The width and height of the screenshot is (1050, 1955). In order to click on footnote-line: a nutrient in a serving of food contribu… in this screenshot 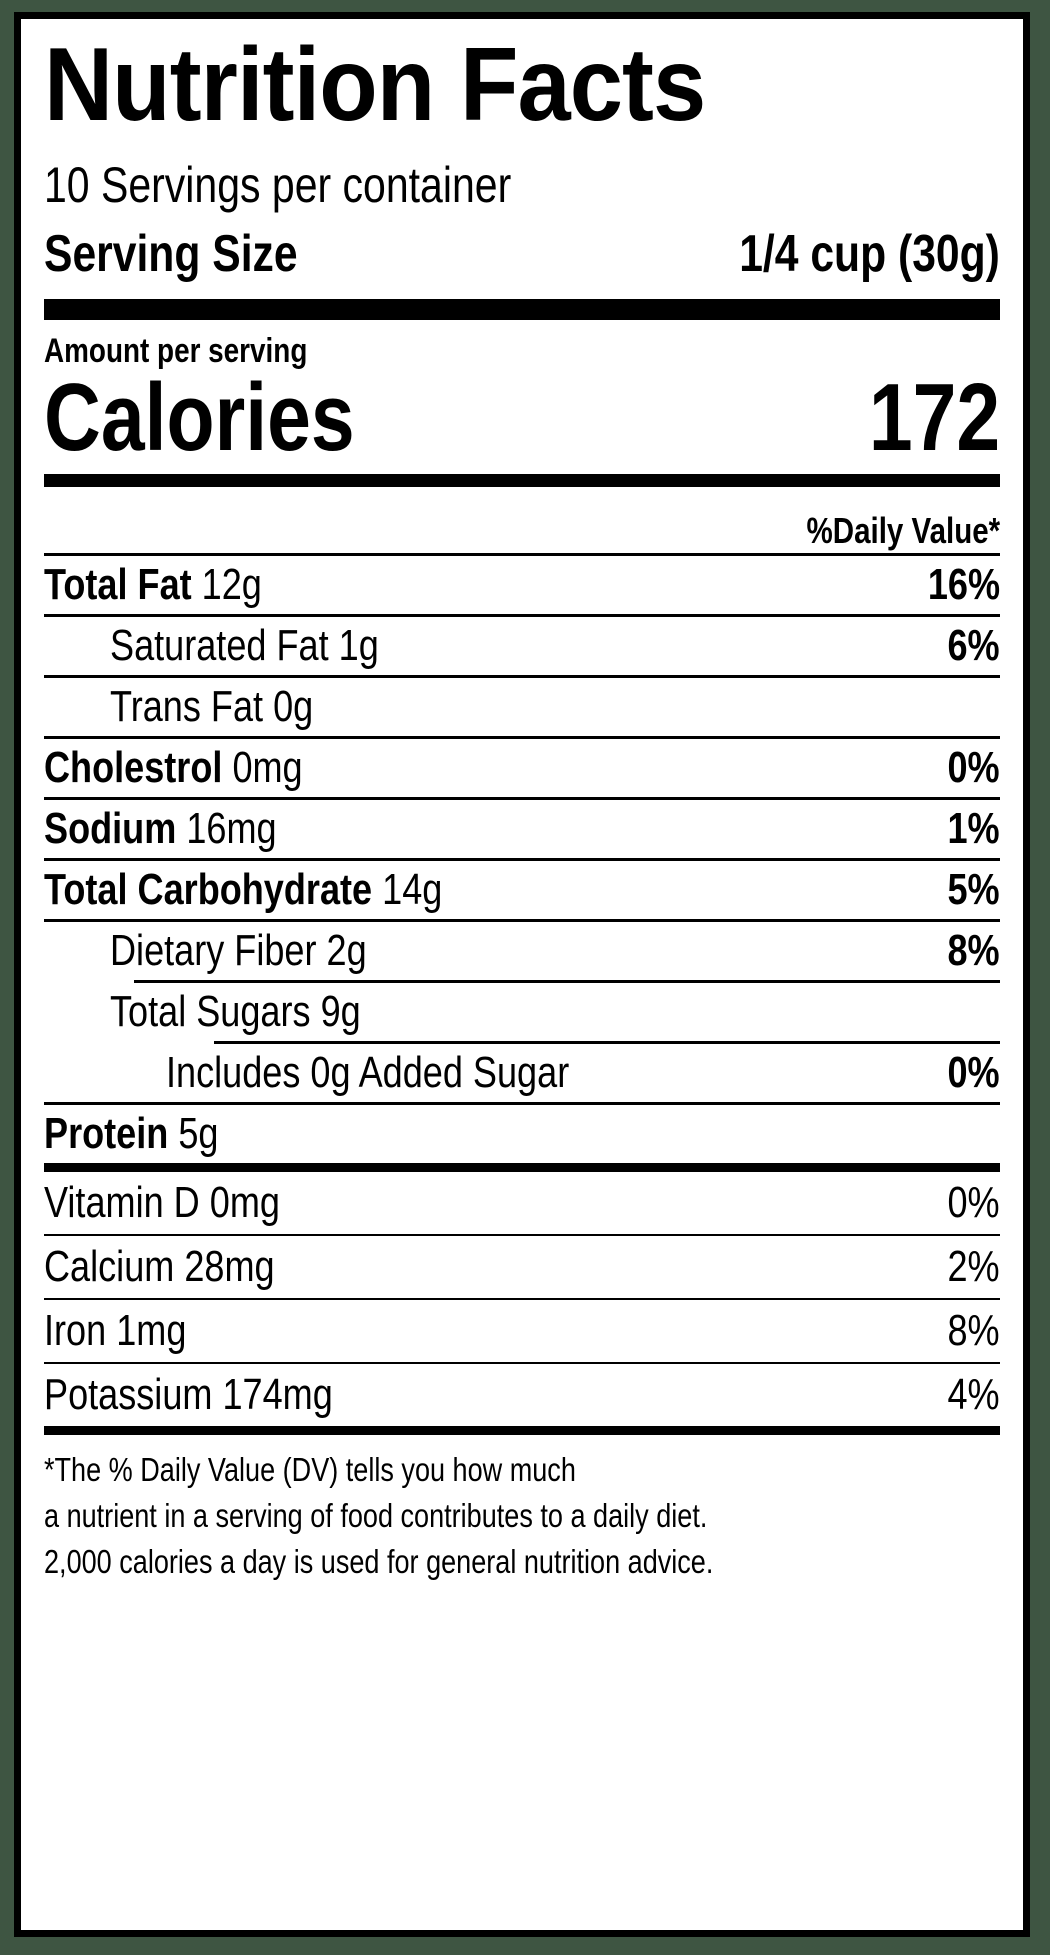, I will do `click(376, 1515)`.